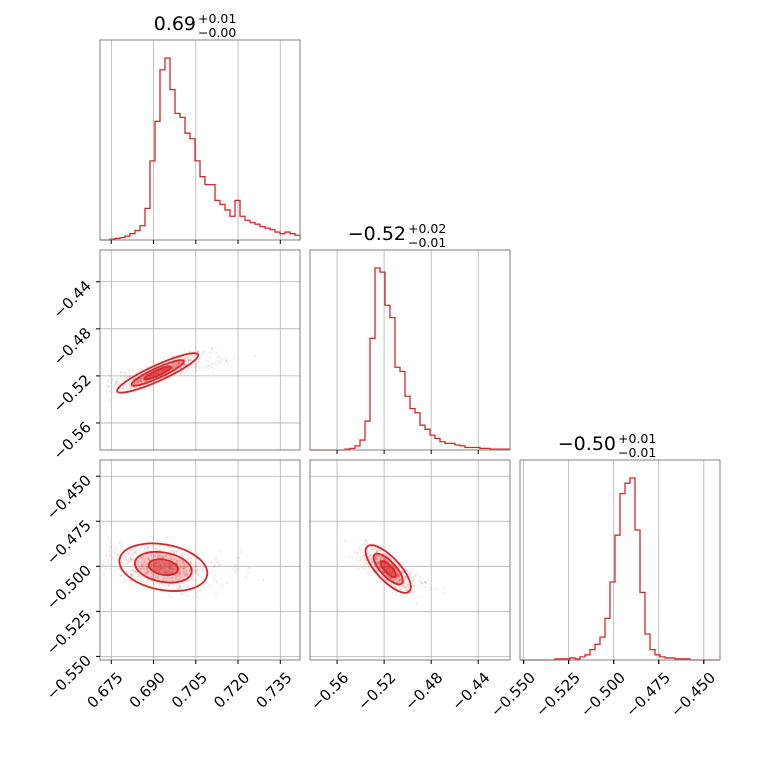  Describe the element at coordinates (69, 632) in the screenshot. I see `y-tick-label: −0.525` at that location.